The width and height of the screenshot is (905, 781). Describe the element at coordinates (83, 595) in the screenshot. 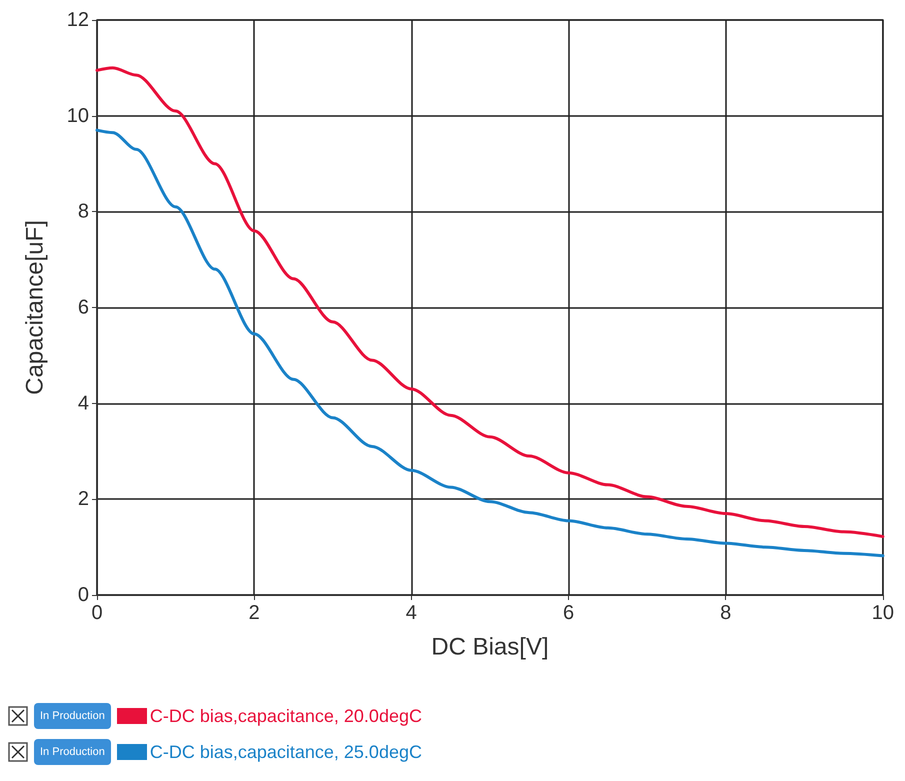

I see `y-tick-label: 0` at that location.